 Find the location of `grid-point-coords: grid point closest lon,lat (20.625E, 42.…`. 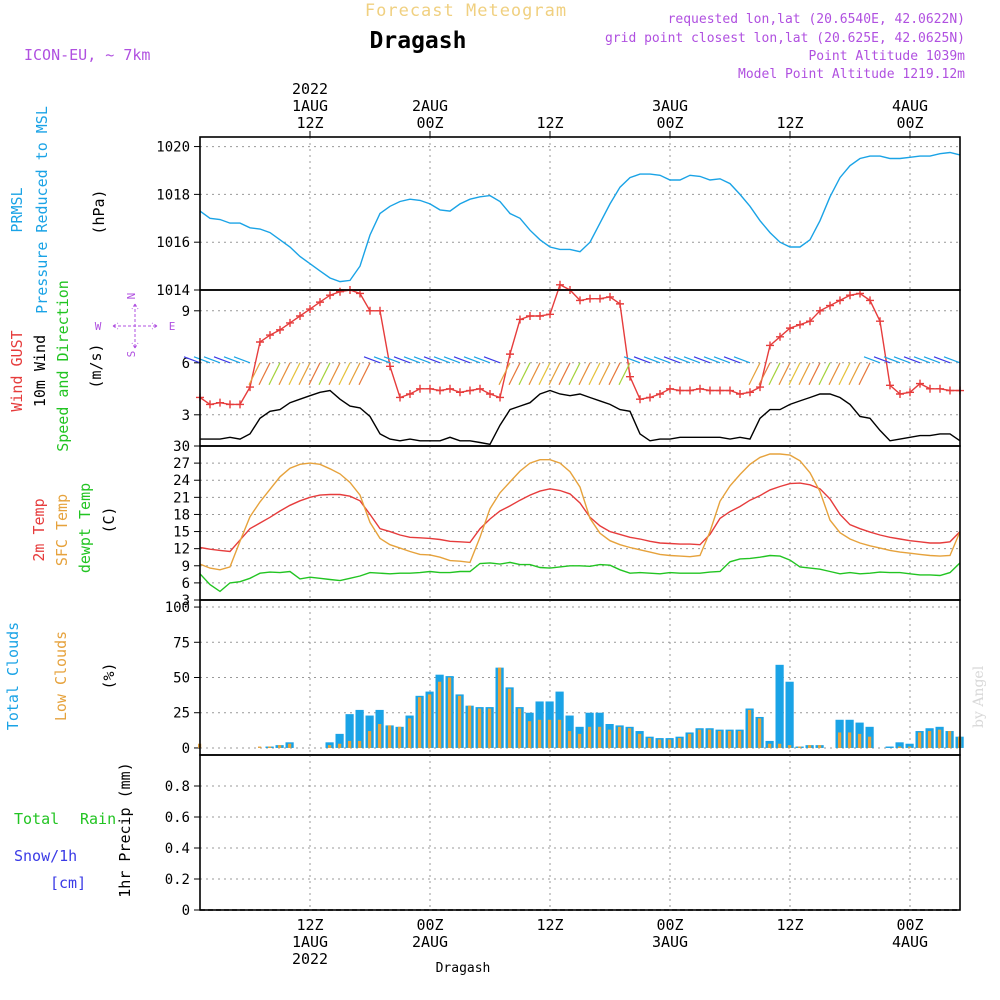

grid-point-coords: grid point closest lon,lat (20.625E, 42.… is located at coordinates (785, 38).